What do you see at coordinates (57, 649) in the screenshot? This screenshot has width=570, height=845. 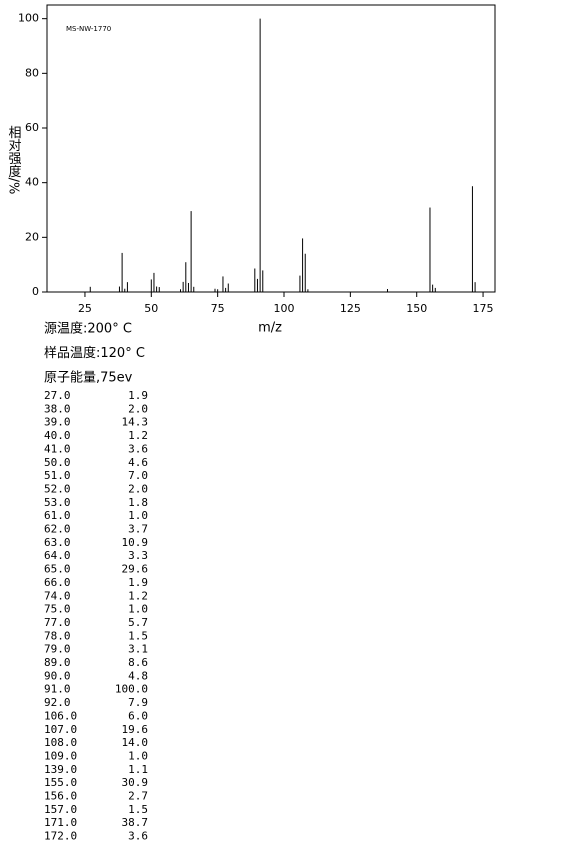 I see `mz-cell: 79.0` at bounding box center [57, 649].